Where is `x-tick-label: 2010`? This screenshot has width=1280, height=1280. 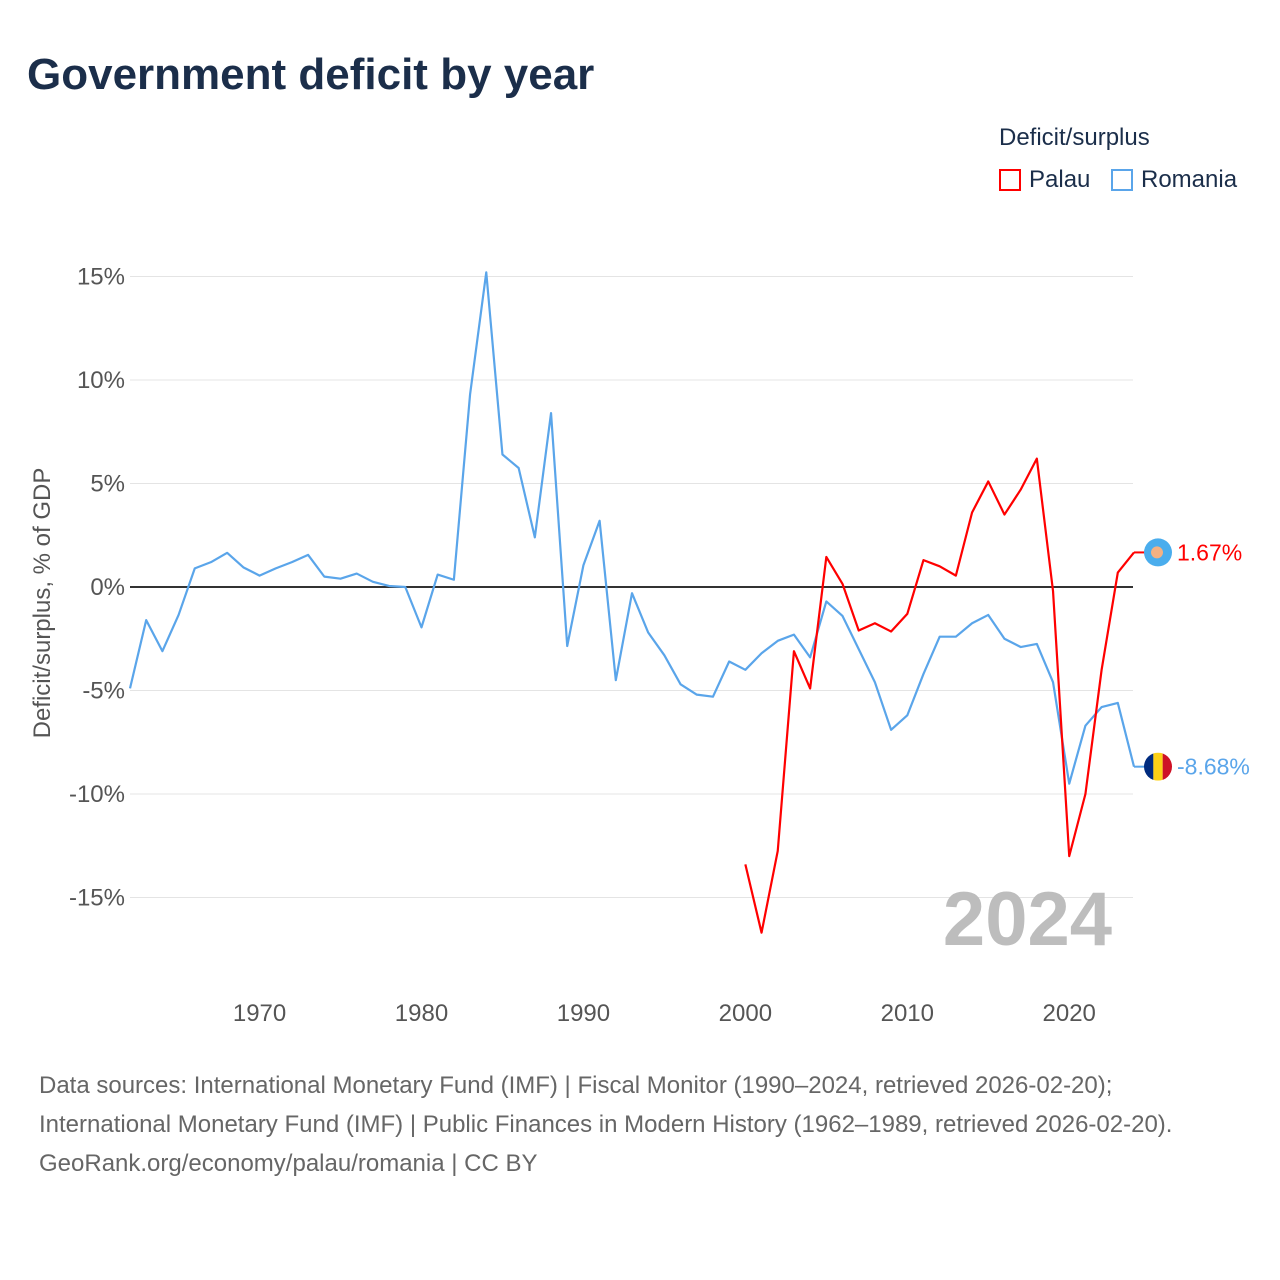 x-tick-label: 2010 is located at coordinates (907, 1013).